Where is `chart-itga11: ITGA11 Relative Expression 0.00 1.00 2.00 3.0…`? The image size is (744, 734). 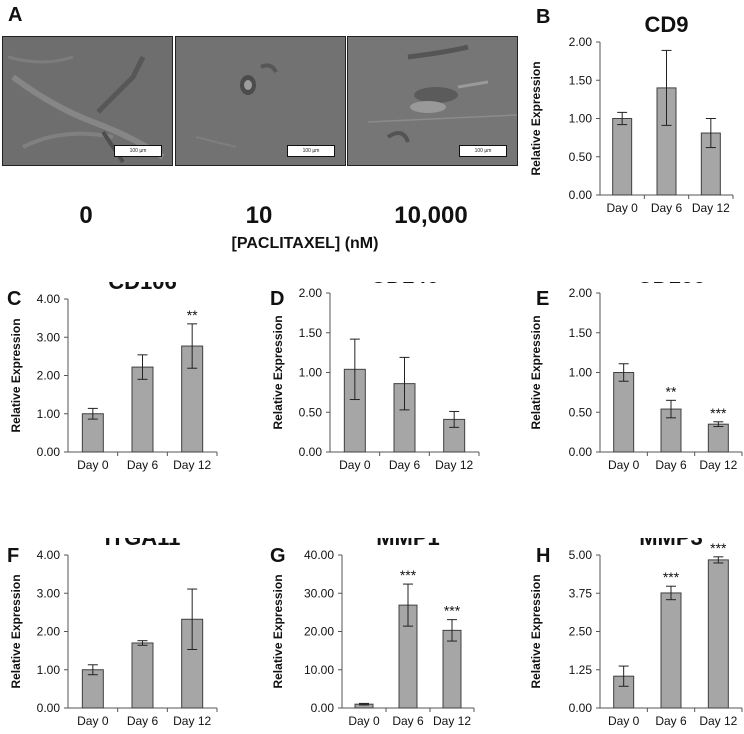 chart-itga11: ITGA11 Relative Expression 0.00 1.00 2.00 3.0… is located at coordinates (113, 633).